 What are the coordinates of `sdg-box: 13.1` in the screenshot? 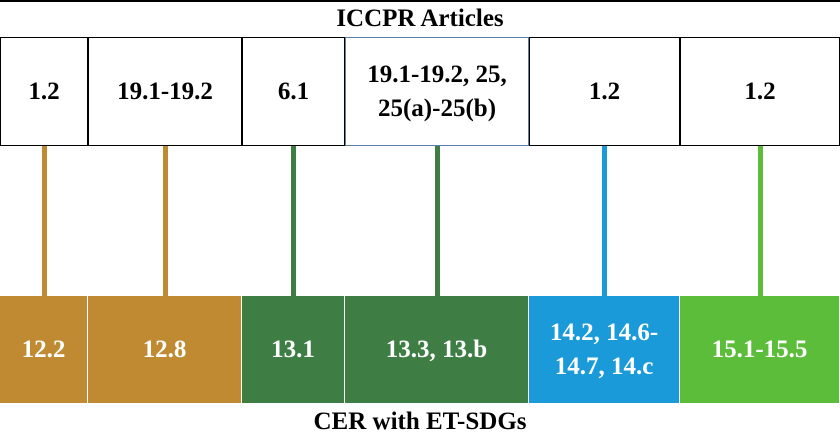 It's located at (293, 349).